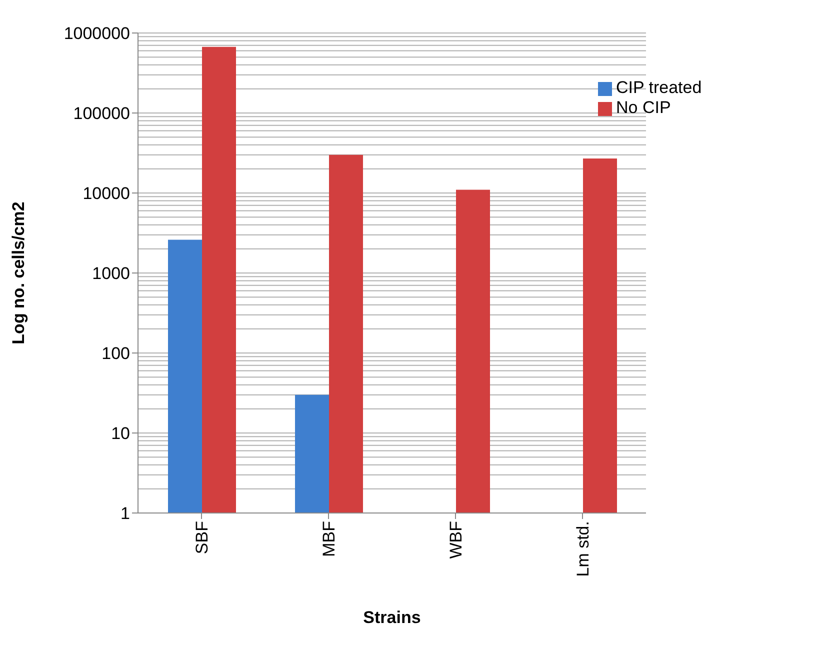 This screenshot has width=837, height=645. What do you see at coordinates (329, 539) in the screenshot?
I see `x-tick-label: MBF` at bounding box center [329, 539].